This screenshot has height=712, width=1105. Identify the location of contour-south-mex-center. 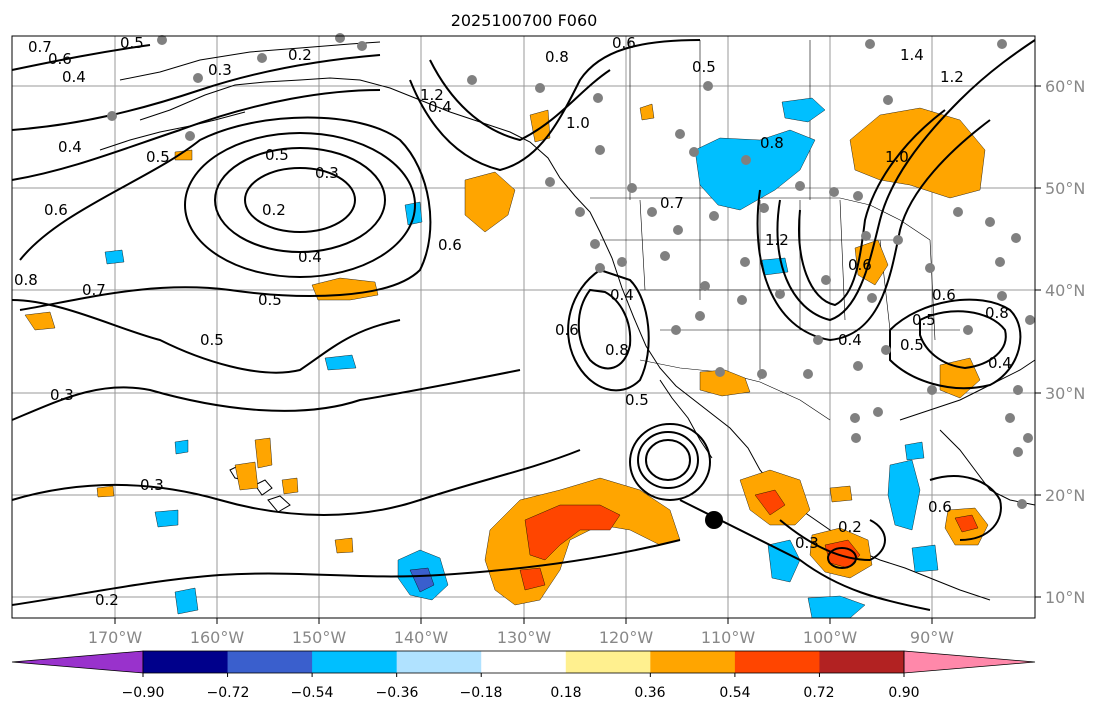
(842, 558).